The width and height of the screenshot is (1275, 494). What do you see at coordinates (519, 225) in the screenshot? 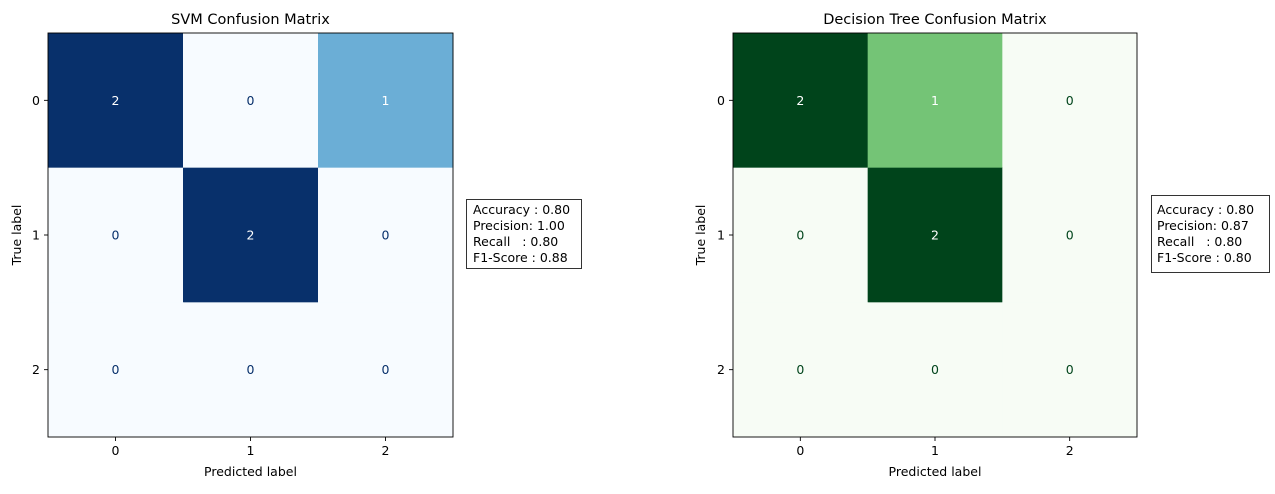
I see `metric-precision: Precision: 1.00` at bounding box center [519, 225].